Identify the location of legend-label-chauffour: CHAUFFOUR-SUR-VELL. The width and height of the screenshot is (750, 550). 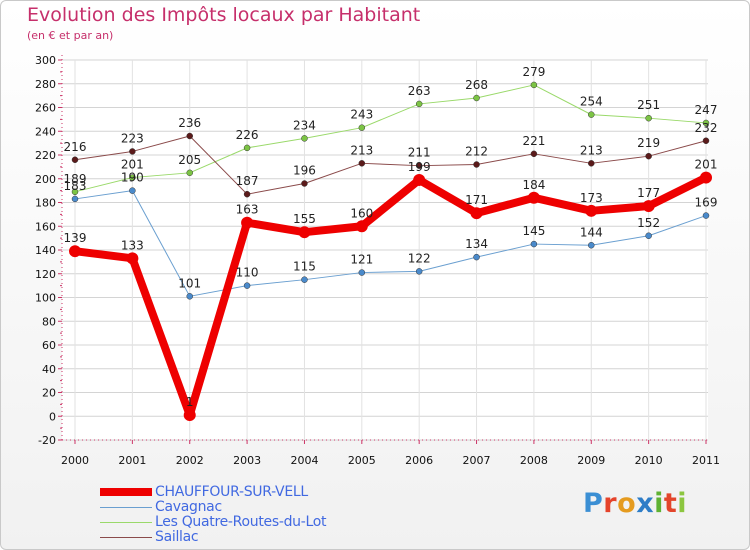
(231, 492).